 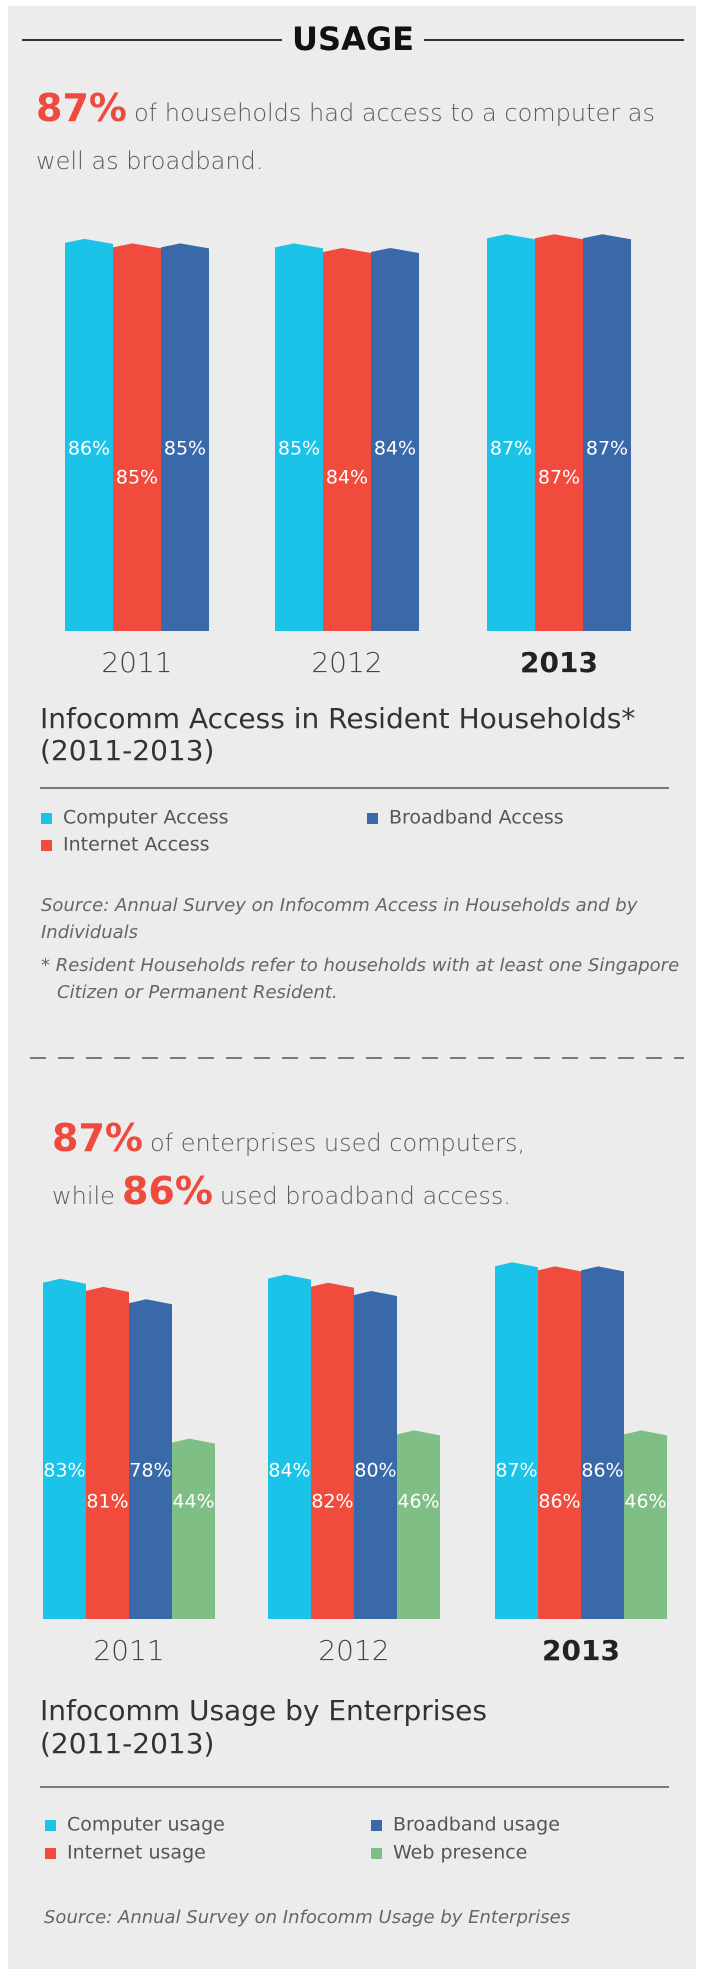 What do you see at coordinates (167, 1191) in the screenshot?
I see `headline-highlight: 86%` at bounding box center [167, 1191].